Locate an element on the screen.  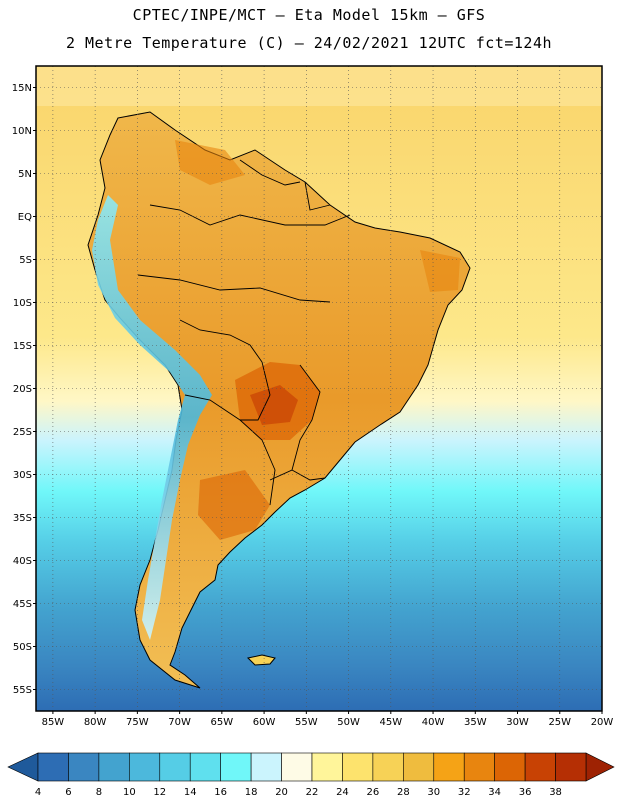
lon-tick-label: 55W is located at coordinates (306, 722).